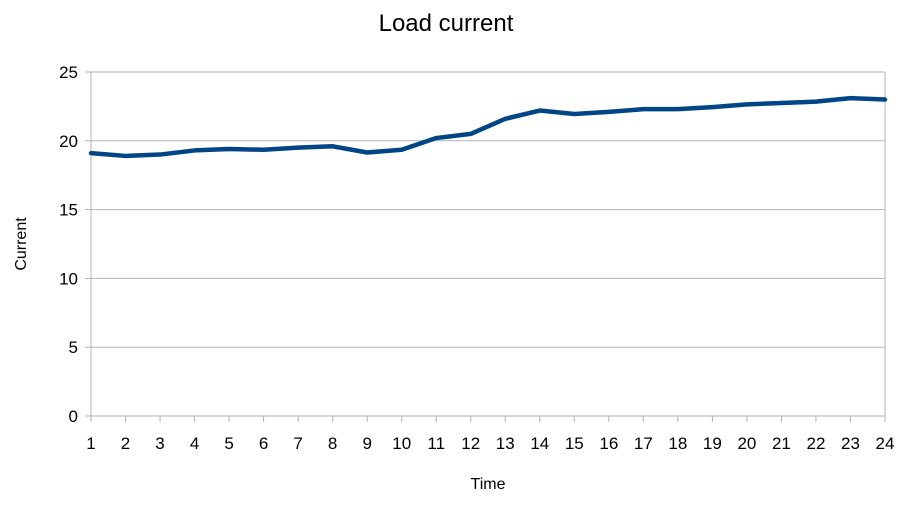  I want to click on y-tick-label: 10, so click(68, 278).